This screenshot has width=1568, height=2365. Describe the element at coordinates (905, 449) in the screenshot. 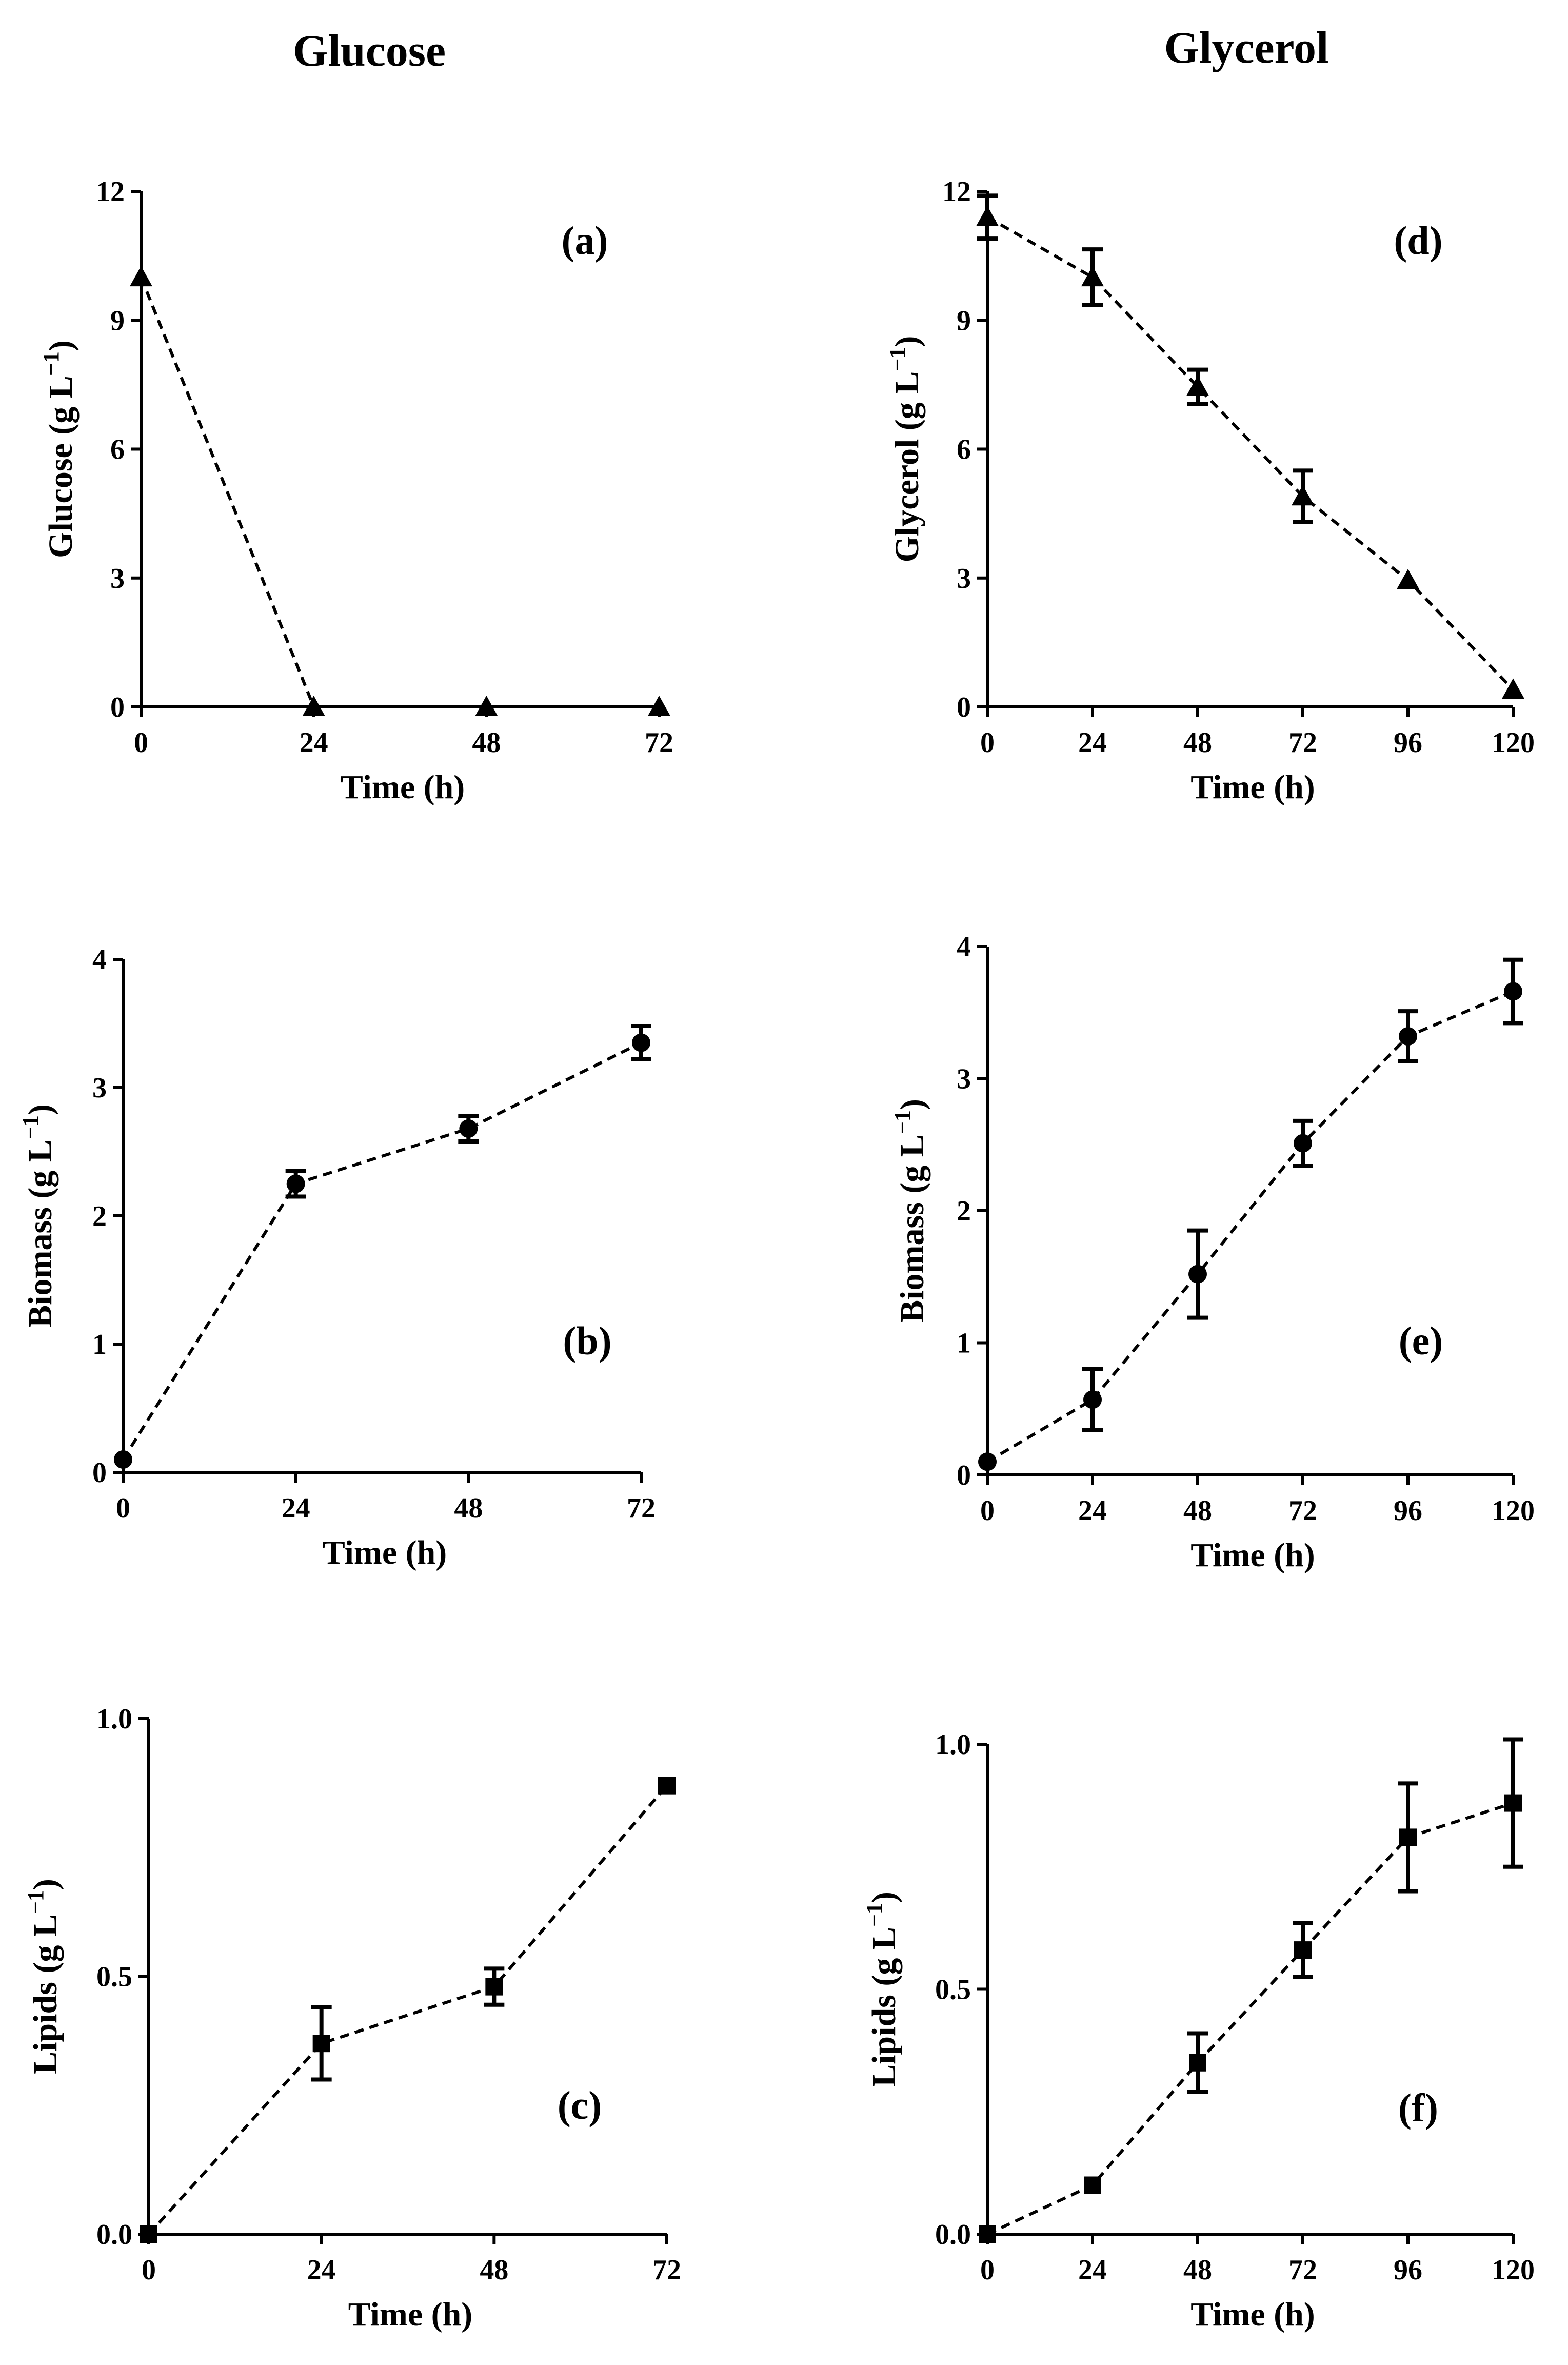

I see `y-axis-label: Glycerol (g L−1)` at that location.